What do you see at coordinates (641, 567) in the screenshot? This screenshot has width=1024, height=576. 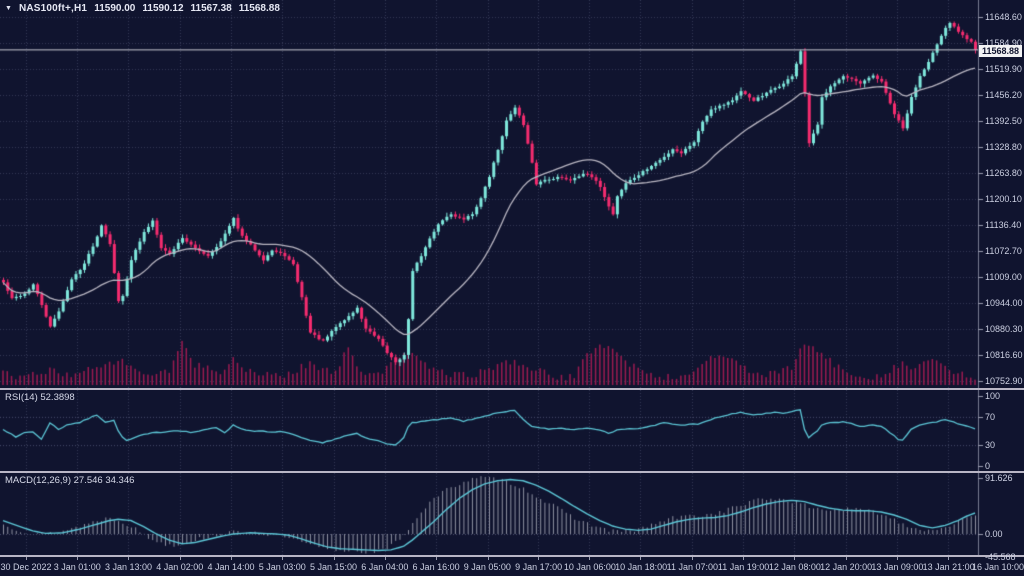 I see `time-axis-label: 10 Jan 18:00` at bounding box center [641, 567].